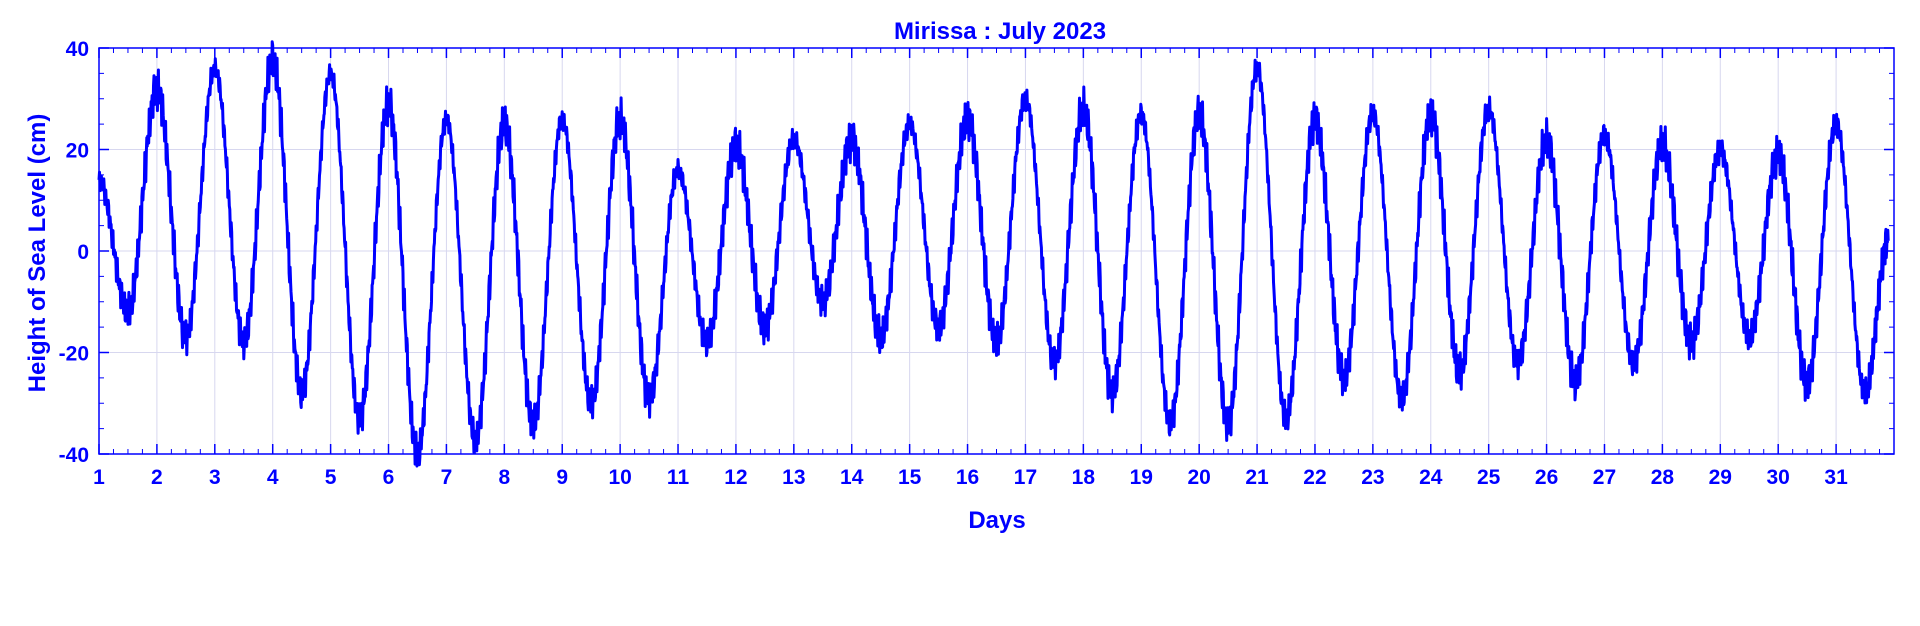 This screenshot has height=626, width=1920. What do you see at coordinates (215, 477) in the screenshot?
I see `x-tick-label: 3` at bounding box center [215, 477].